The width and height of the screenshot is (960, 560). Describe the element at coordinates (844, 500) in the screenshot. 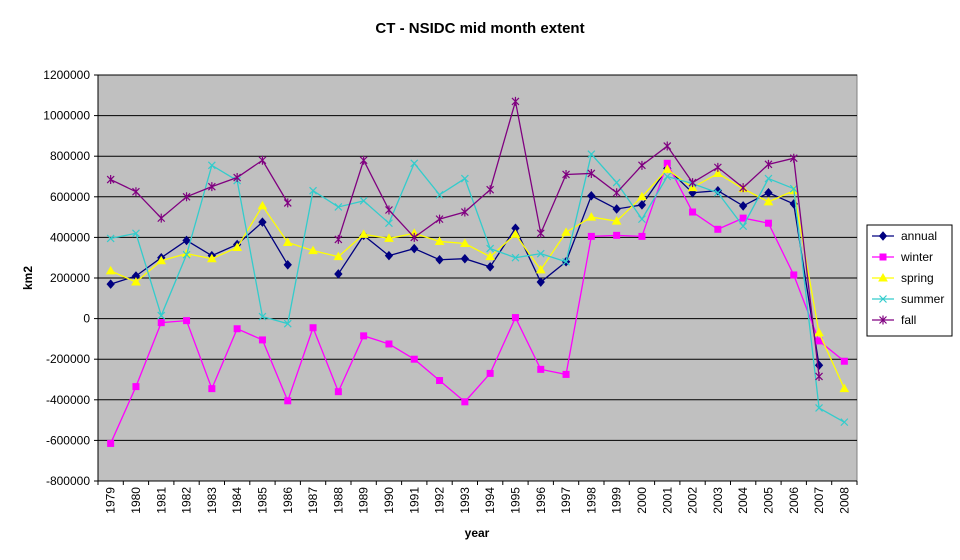

I see `x-tick-label: 2008` at that location.